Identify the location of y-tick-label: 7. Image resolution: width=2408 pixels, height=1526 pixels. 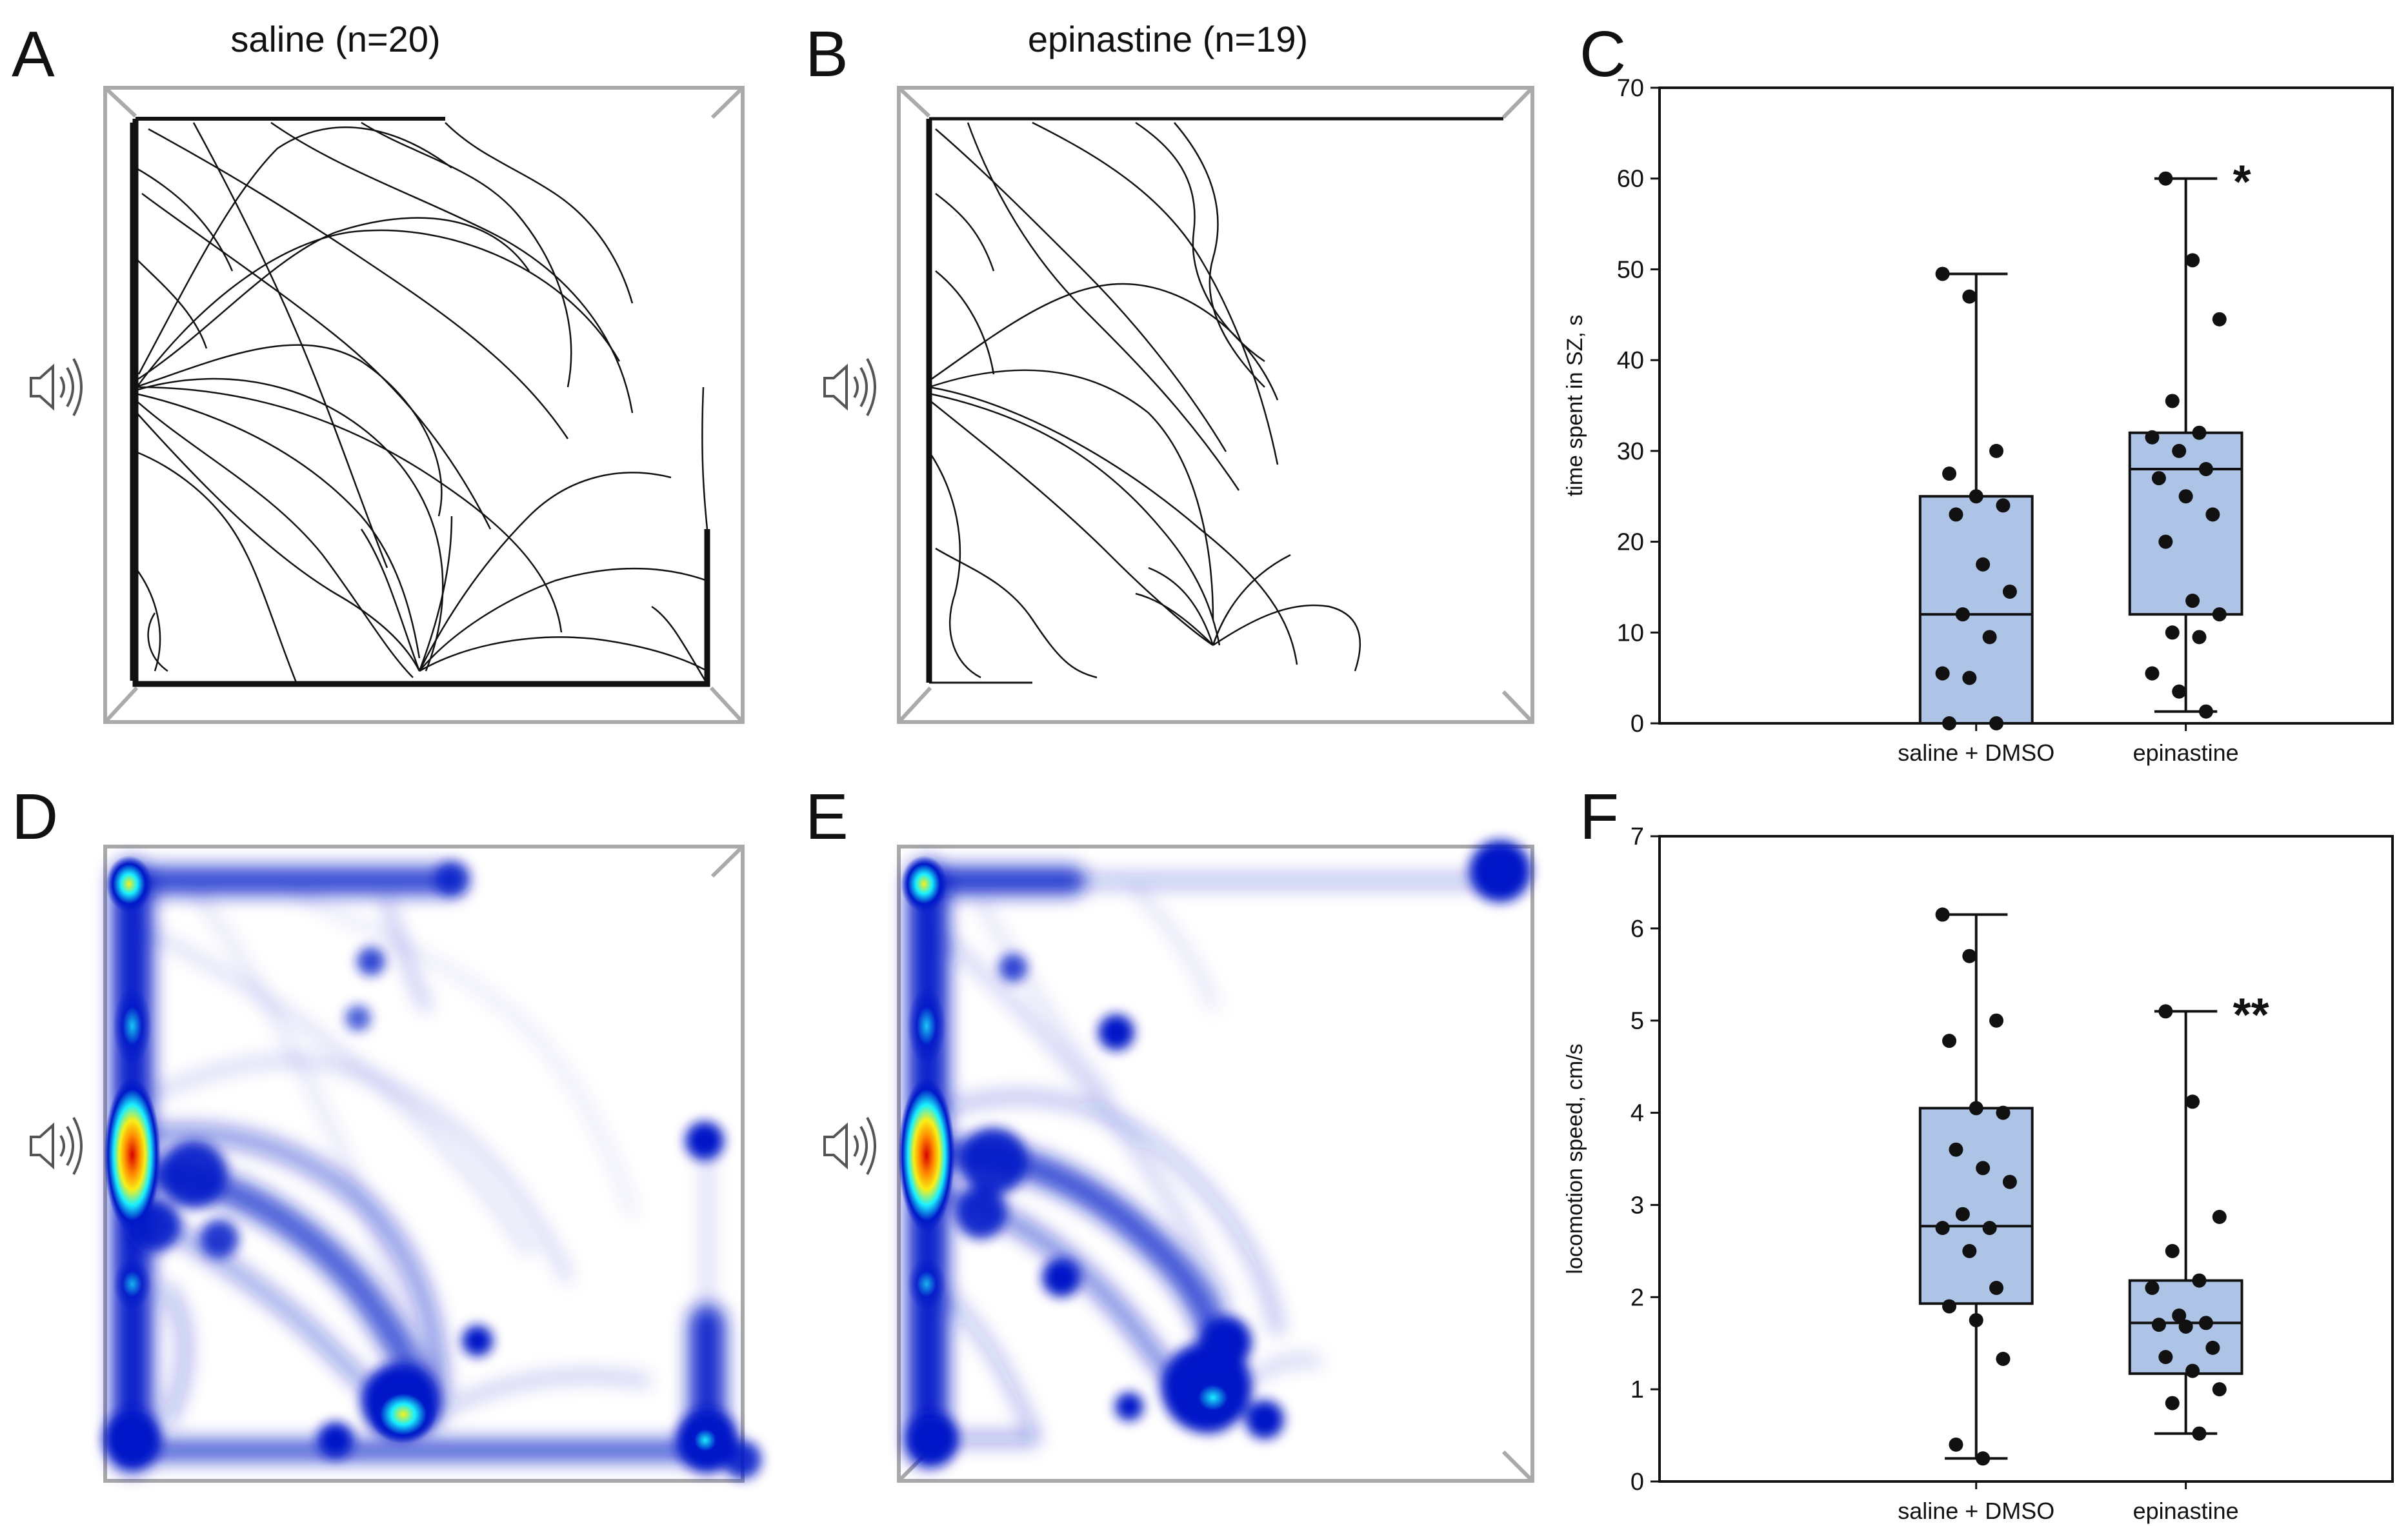
(1637, 836).